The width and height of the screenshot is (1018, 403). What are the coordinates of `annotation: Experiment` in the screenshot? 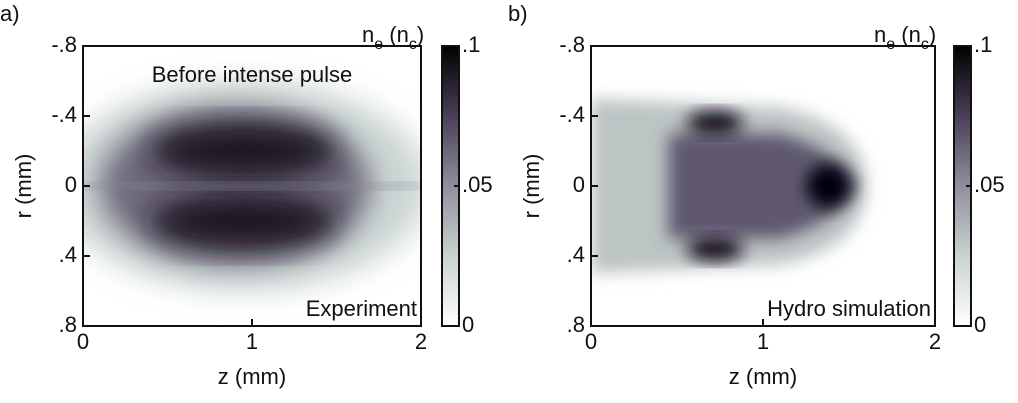 It's located at (361, 308).